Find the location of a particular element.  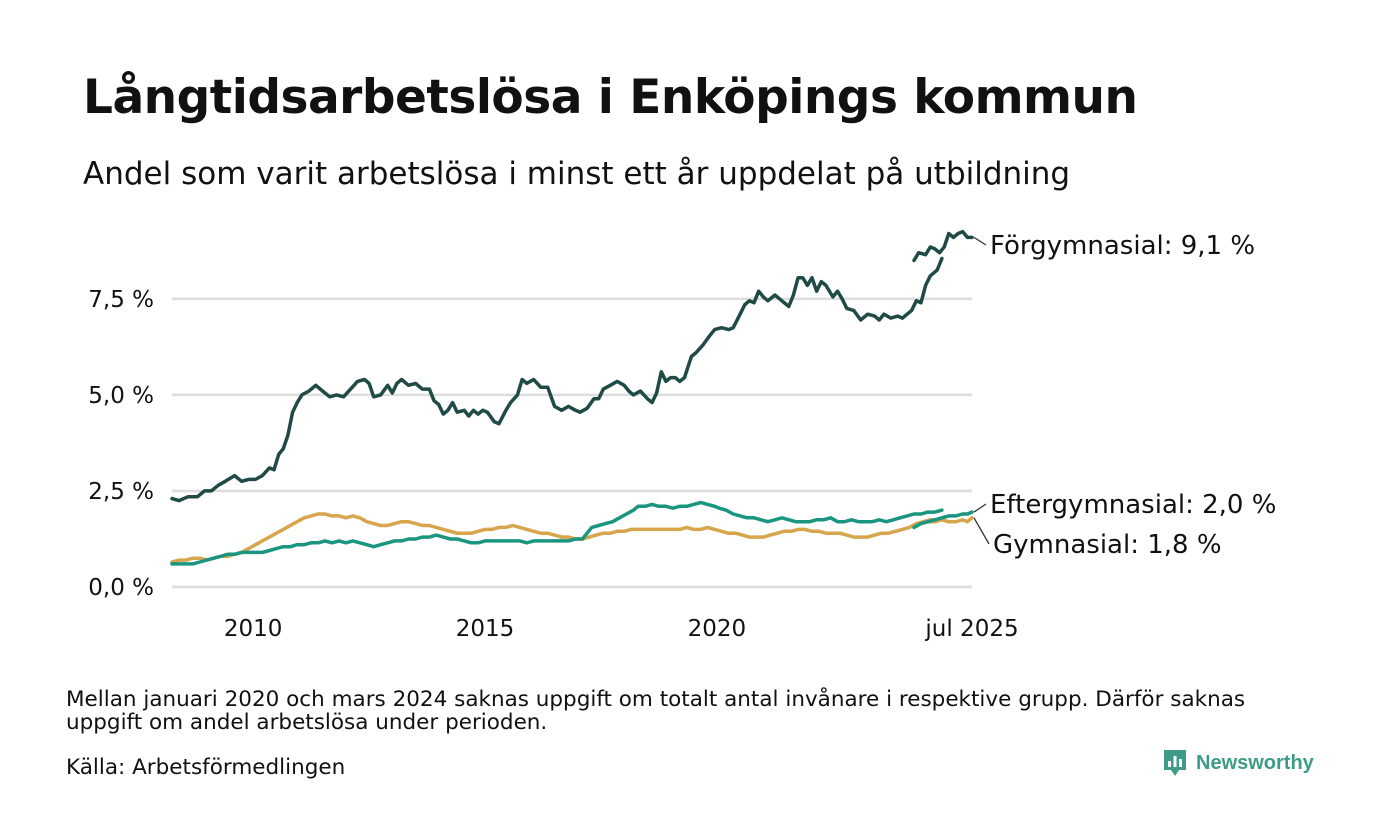

end-label-forgymnasial: Förgymnasial: 9,1 % is located at coordinates (1122, 246).